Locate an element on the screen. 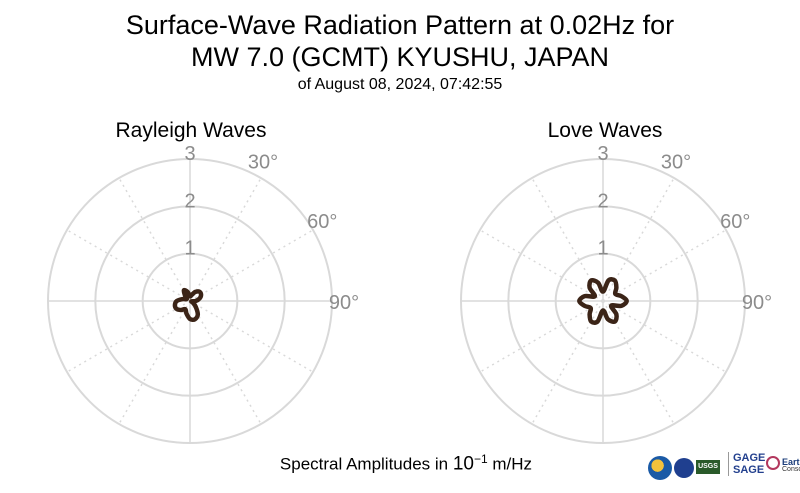 The height and width of the screenshot is (493, 800). rayleigh-panel-title: Rayleigh Waves is located at coordinates (191, 130).